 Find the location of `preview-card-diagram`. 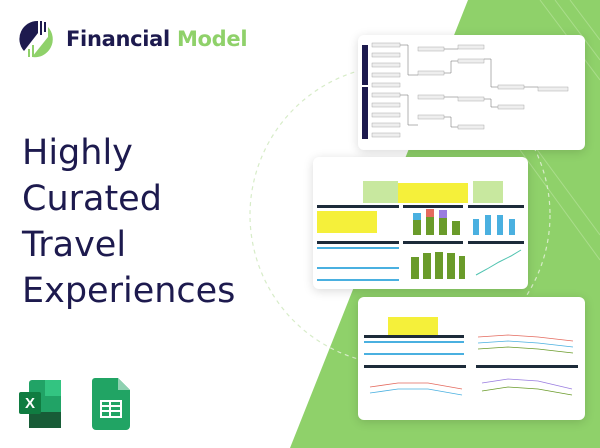

preview-card-diagram is located at coordinates (471, 92).